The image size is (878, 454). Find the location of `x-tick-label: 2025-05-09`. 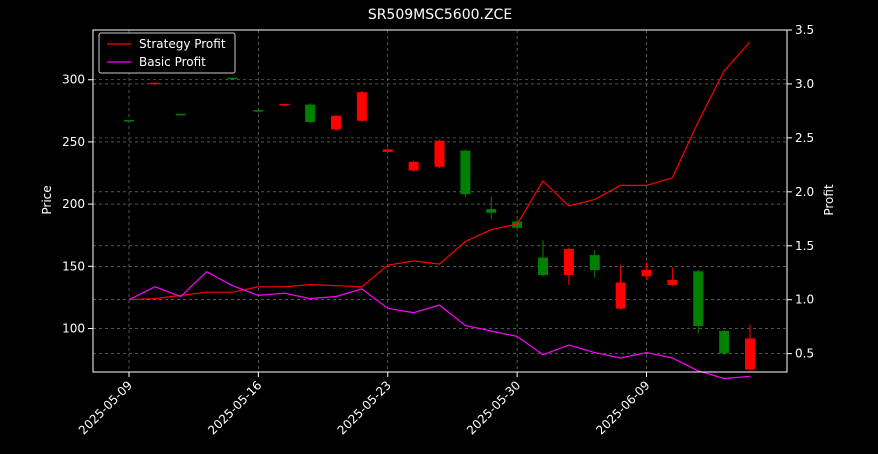

x-tick-label: 2025-05-09 is located at coordinates (105, 407).